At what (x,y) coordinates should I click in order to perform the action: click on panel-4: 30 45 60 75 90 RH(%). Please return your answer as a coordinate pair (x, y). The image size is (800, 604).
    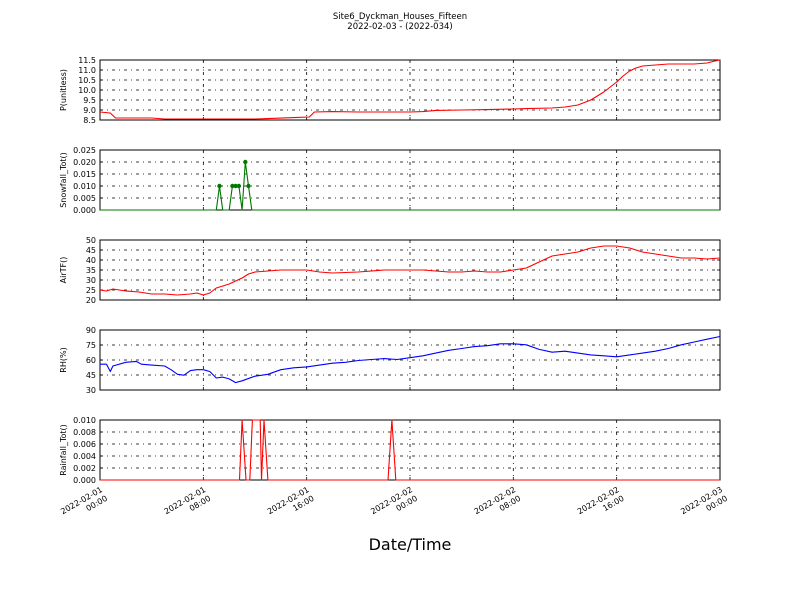
    Looking at the image, I should click on (390, 360).